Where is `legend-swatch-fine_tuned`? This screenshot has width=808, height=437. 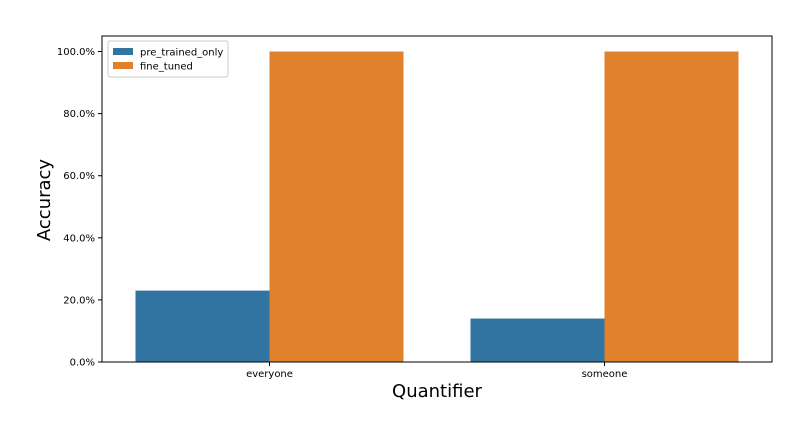 legend-swatch-fine_tuned is located at coordinates (123, 65).